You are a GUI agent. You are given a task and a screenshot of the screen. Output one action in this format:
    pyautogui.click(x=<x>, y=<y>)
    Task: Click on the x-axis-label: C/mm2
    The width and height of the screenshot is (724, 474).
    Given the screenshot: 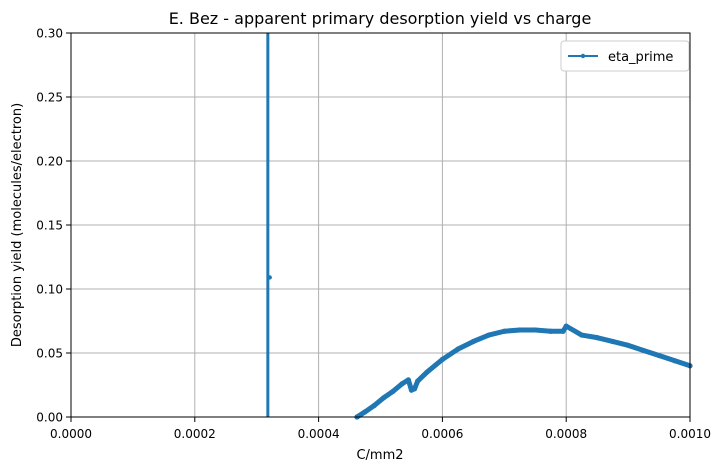 What is the action you would take?
    pyautogui.click(x=379, y=455)
    